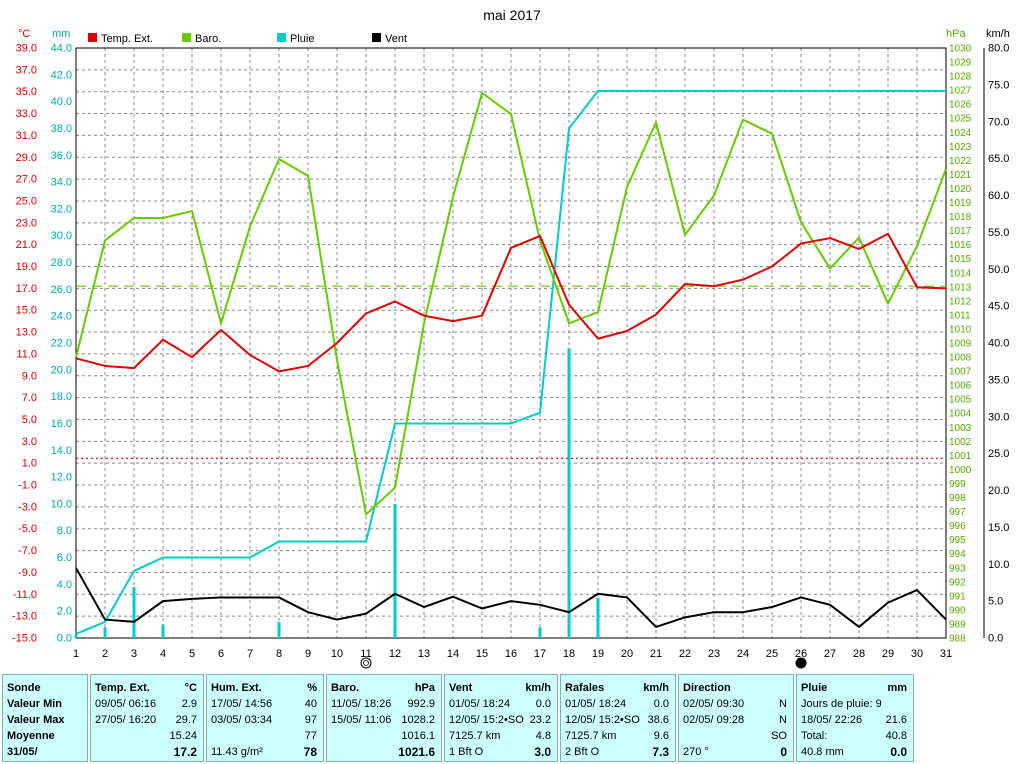  What do you see at coordinates (453, 654) in the screenshot?
I see `x-tick-label: 14` at bounding box center [453, 654].